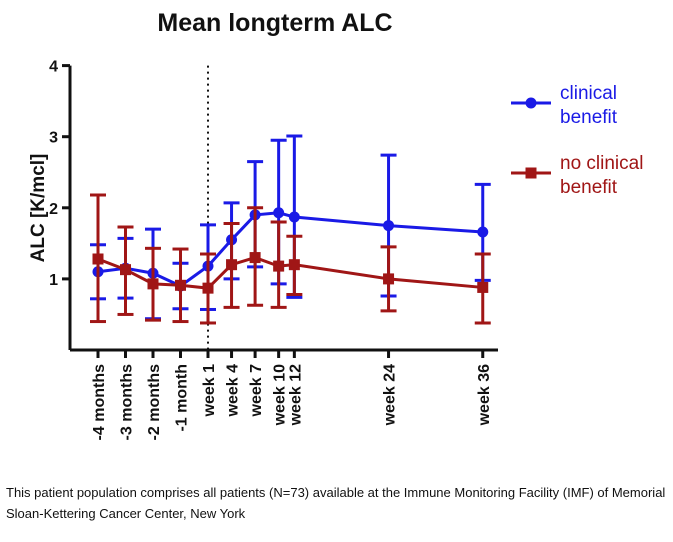 Image resolution: width=673 pixels, height=542 pixels. Describe the element at coordinates (274, 23) in the screenshot. I see `chart-title: Mean longterm ALC` at that location.